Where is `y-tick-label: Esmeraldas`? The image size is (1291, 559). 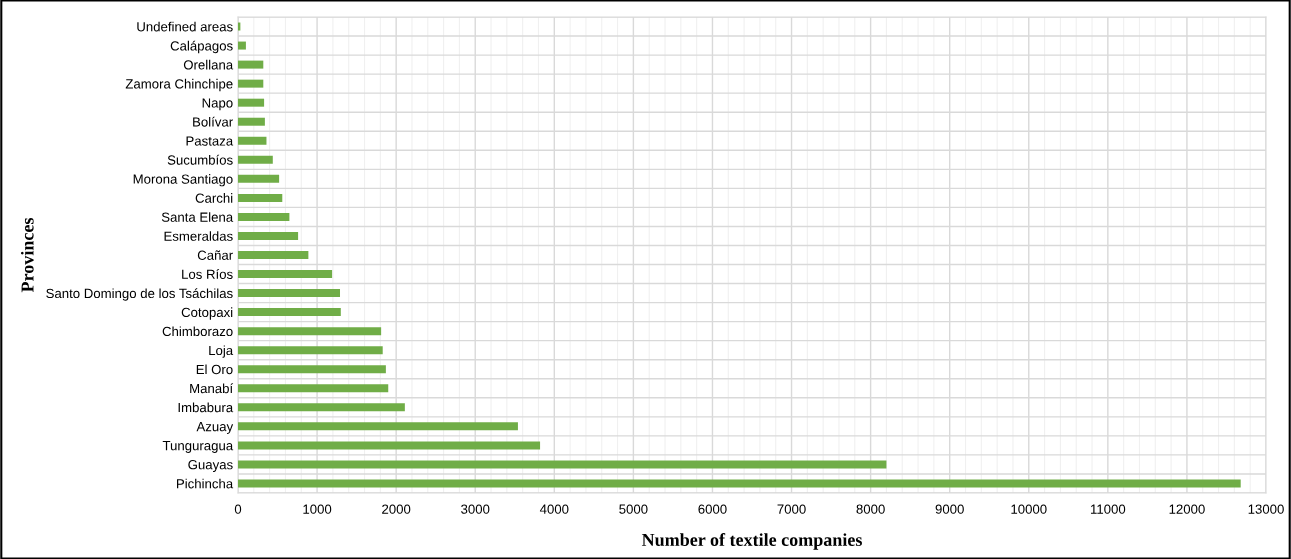 y-tick-label: Esmeraldas is located at coordinates (198, 236).